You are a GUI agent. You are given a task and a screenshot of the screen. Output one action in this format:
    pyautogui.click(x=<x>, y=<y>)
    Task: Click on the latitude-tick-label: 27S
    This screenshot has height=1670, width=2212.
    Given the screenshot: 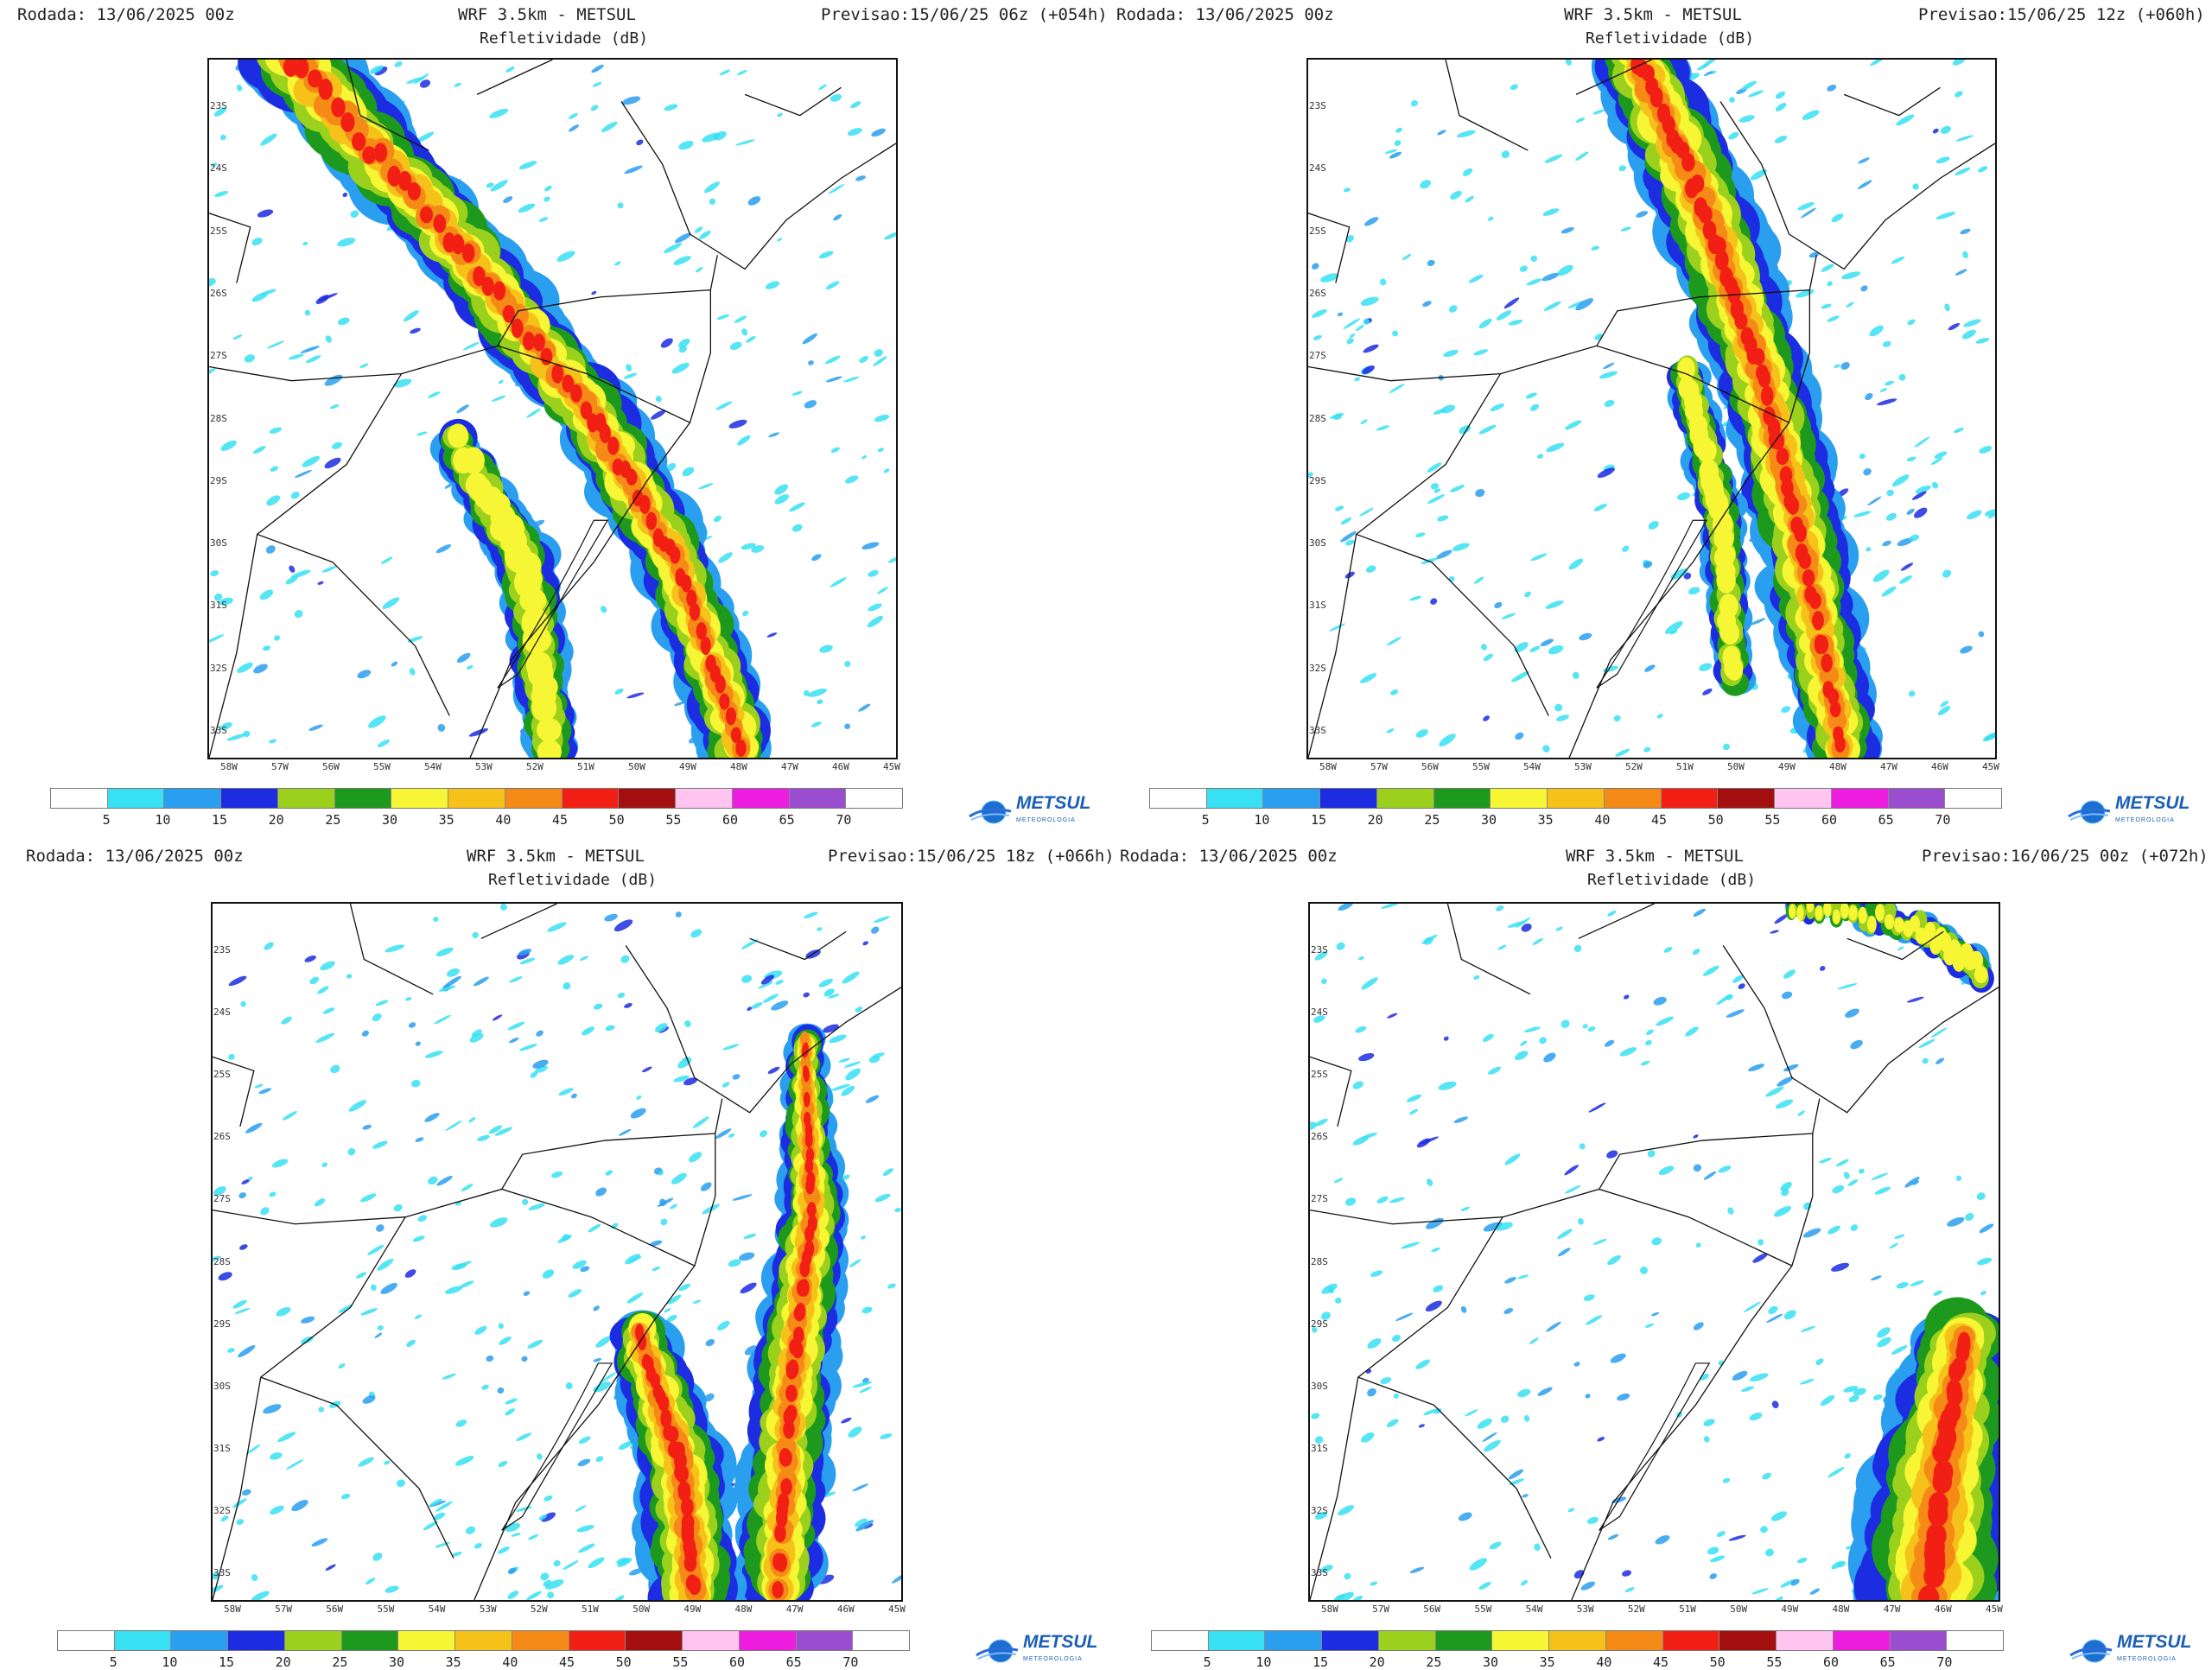 What is the action you would take?
    pyautogui.click(x=1317, y=356)
    